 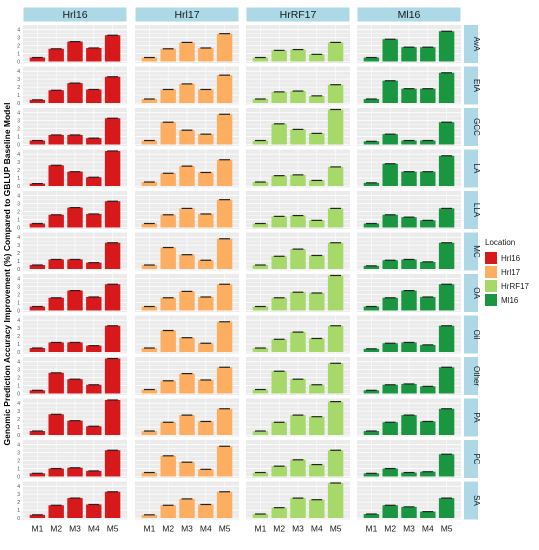 I want to click on row-strip-label: Other, so click(x=476, y=376).